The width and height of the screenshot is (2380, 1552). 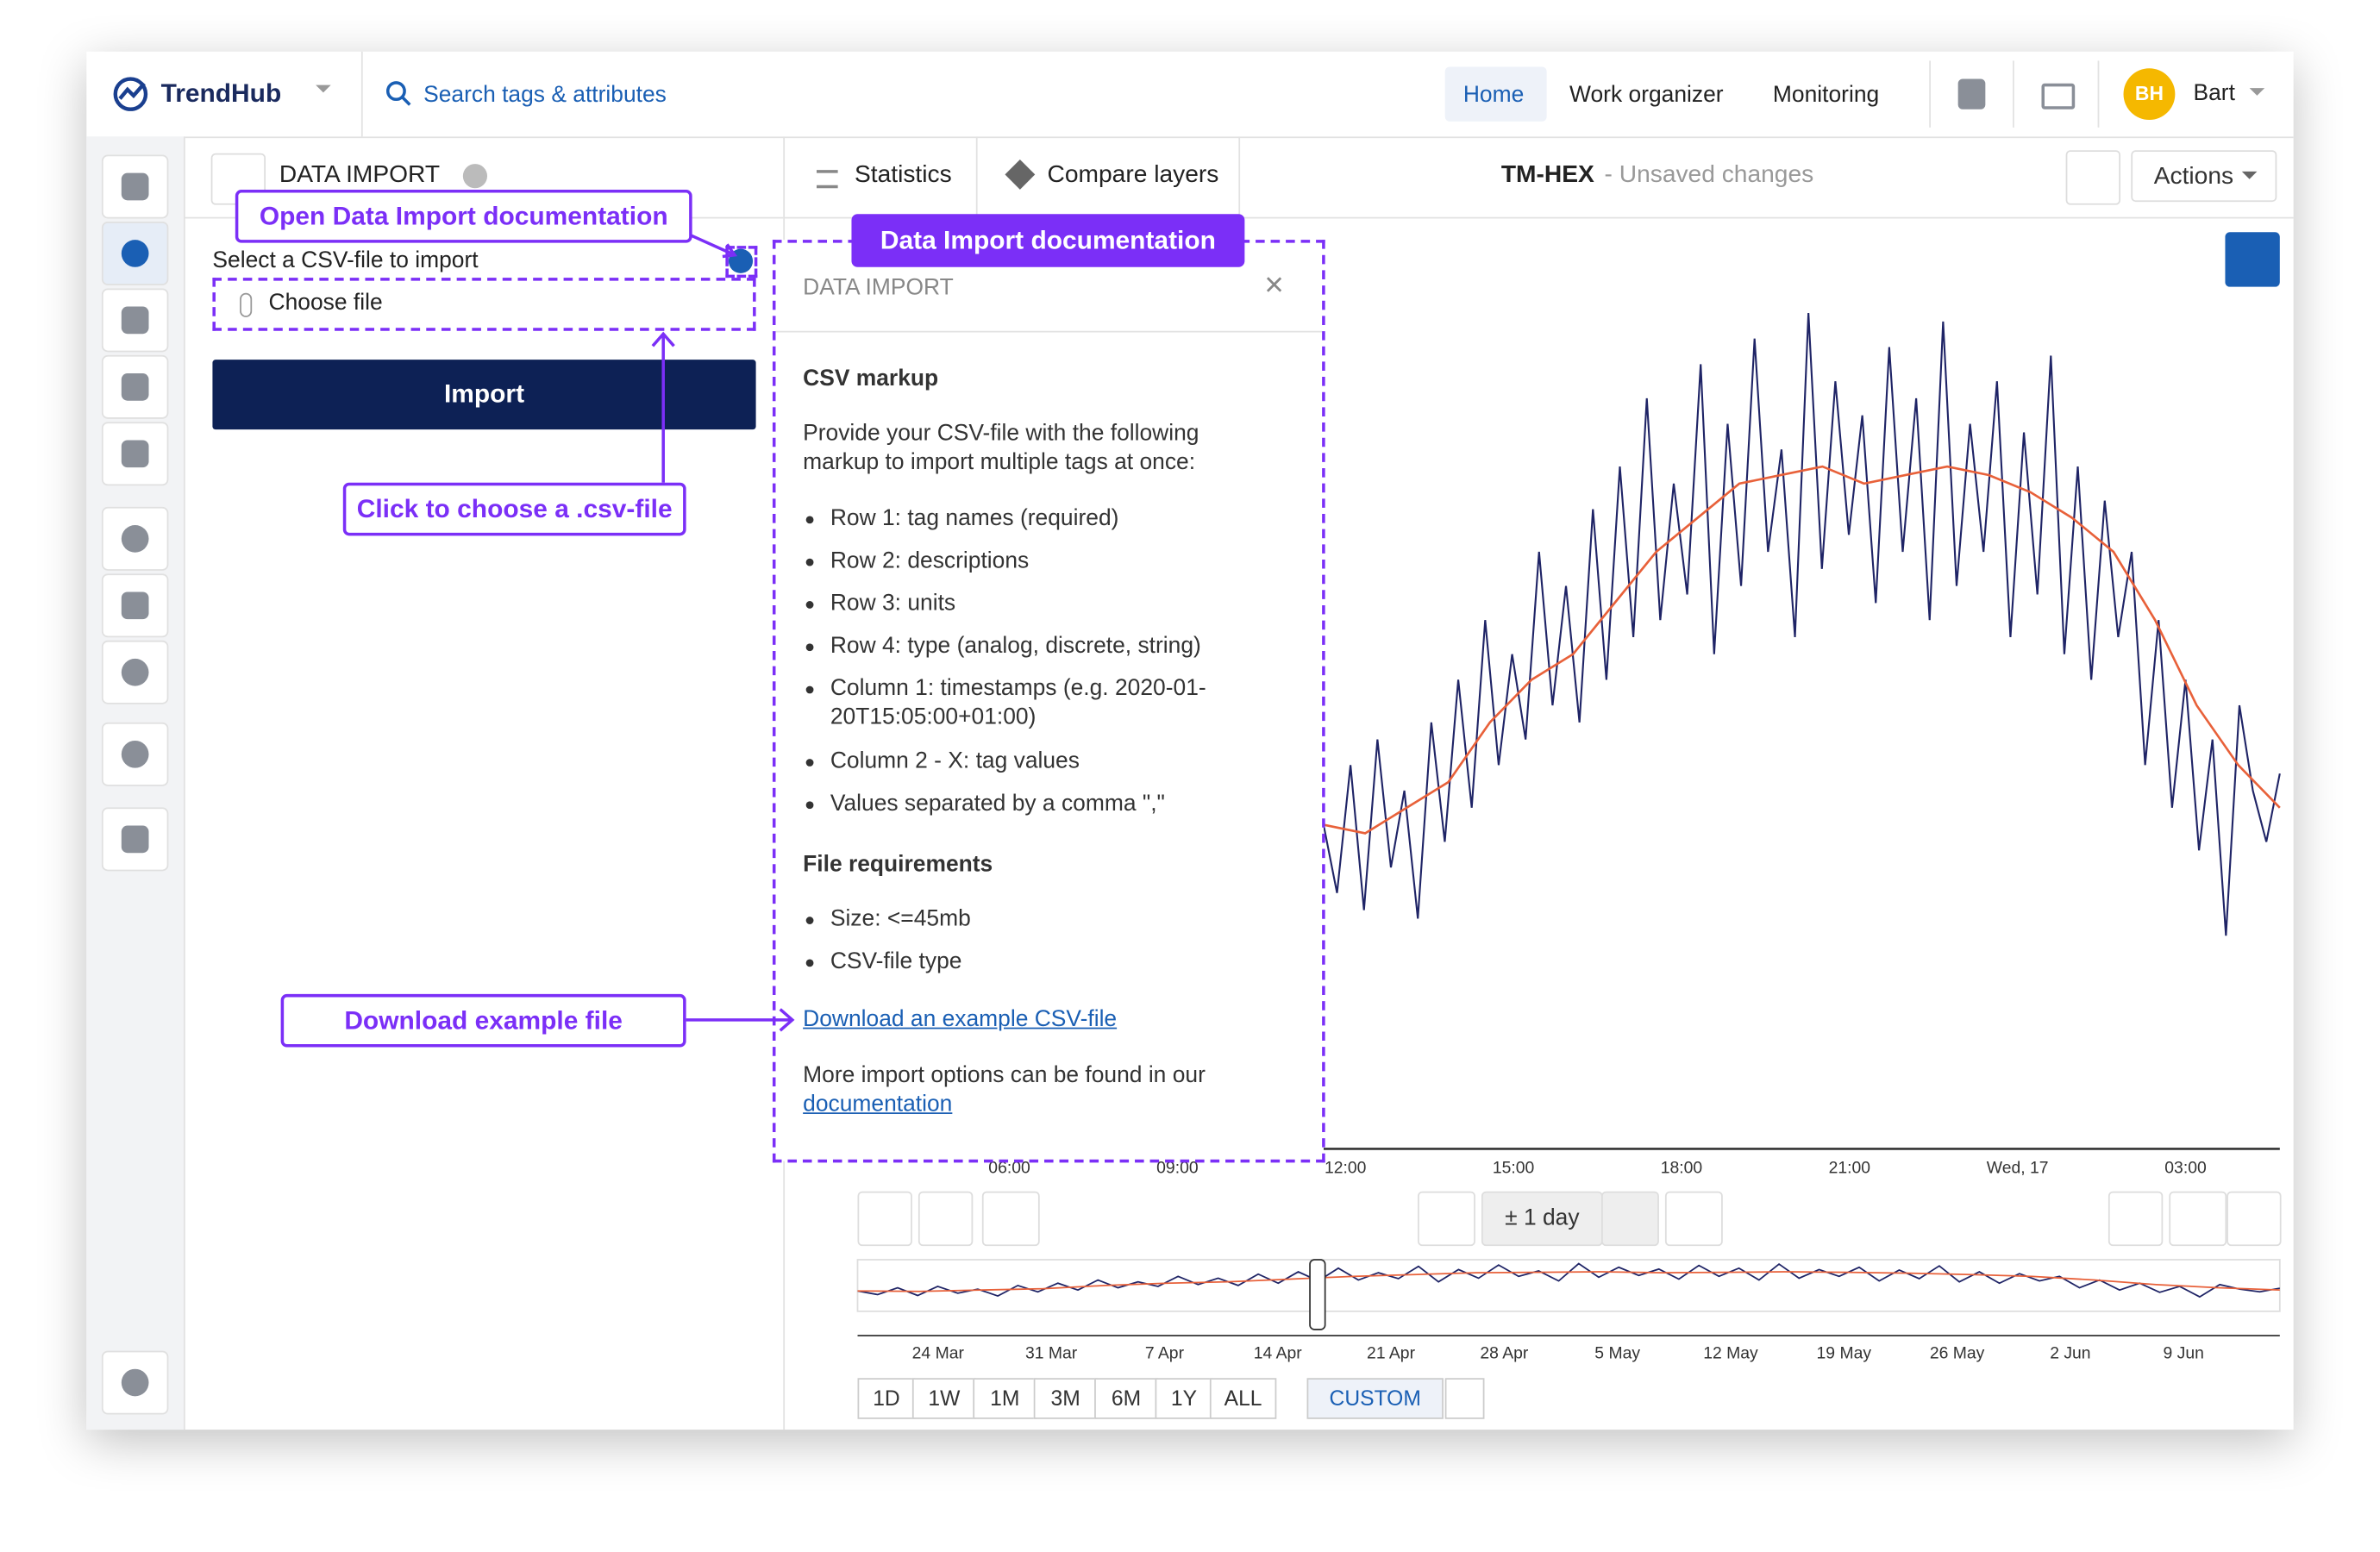 I want to click on x-tick-label: 09:00, so click(x=1178, y=1168).